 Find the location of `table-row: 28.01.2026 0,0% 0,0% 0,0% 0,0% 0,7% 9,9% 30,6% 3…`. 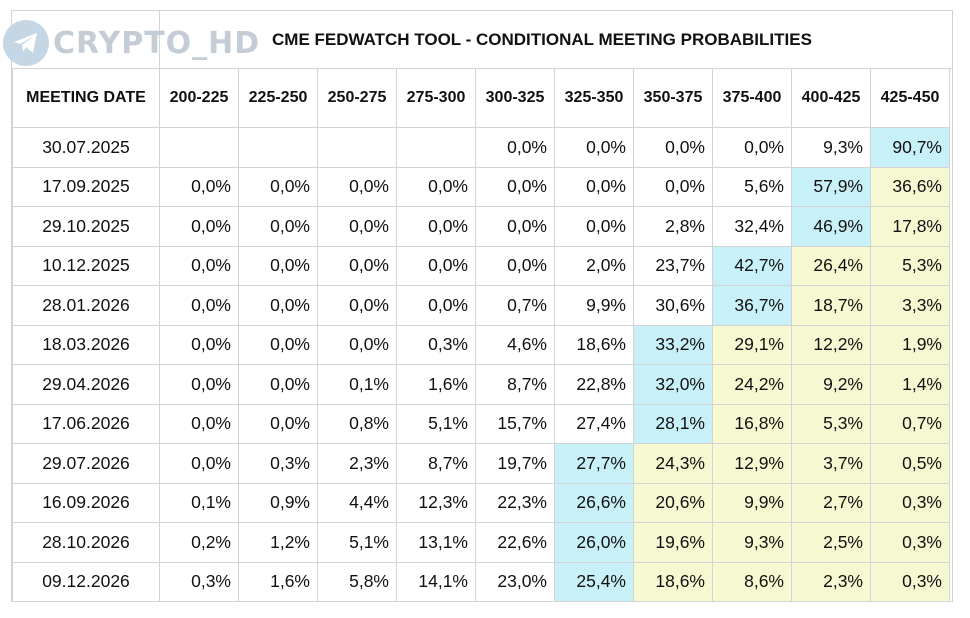

table-row: 28.01.2026 0,0% 0,0% 0,0% 0,0% 0,7% 9,9% 30,6% 3… is located at coordinates (481, 305).